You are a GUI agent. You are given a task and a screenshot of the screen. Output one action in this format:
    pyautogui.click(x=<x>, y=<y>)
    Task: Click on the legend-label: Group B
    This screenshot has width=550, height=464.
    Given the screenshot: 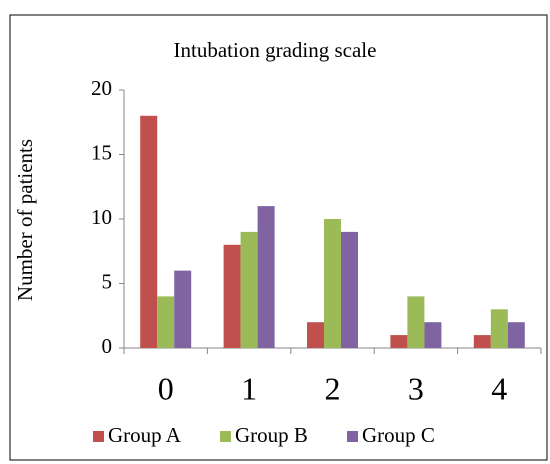 What is the action you would take?
    pyautogui.click(x=271, y=435)
    